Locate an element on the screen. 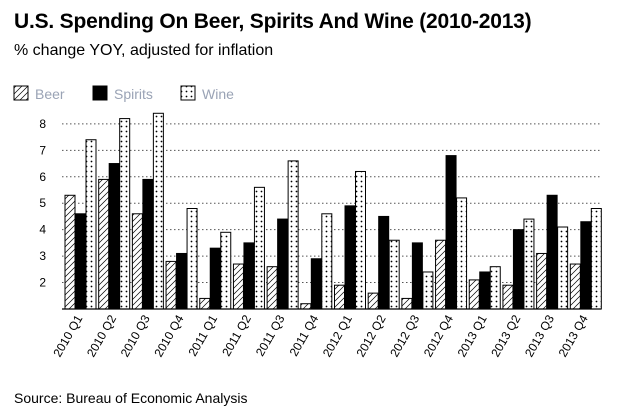 The width and height of the screenshot is (630, 420). x-tick-label: 2012 Q4 is located at coordinates (438, 335).